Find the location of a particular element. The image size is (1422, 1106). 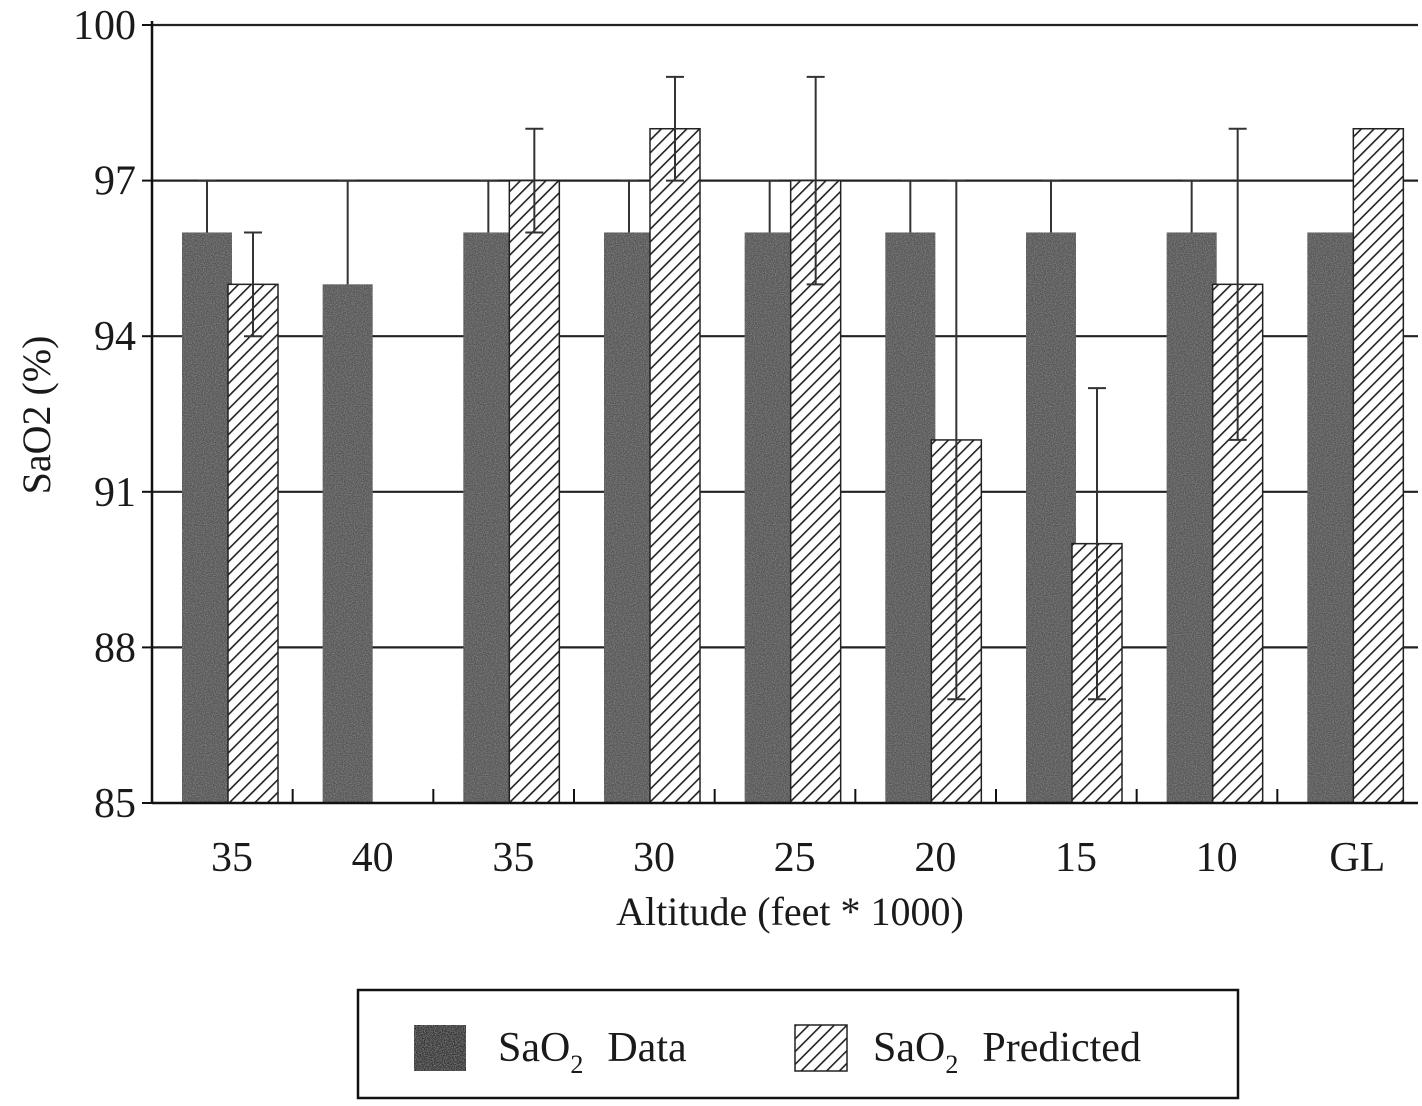

x-tick-label: 30 is located at coordinates (654, 858).